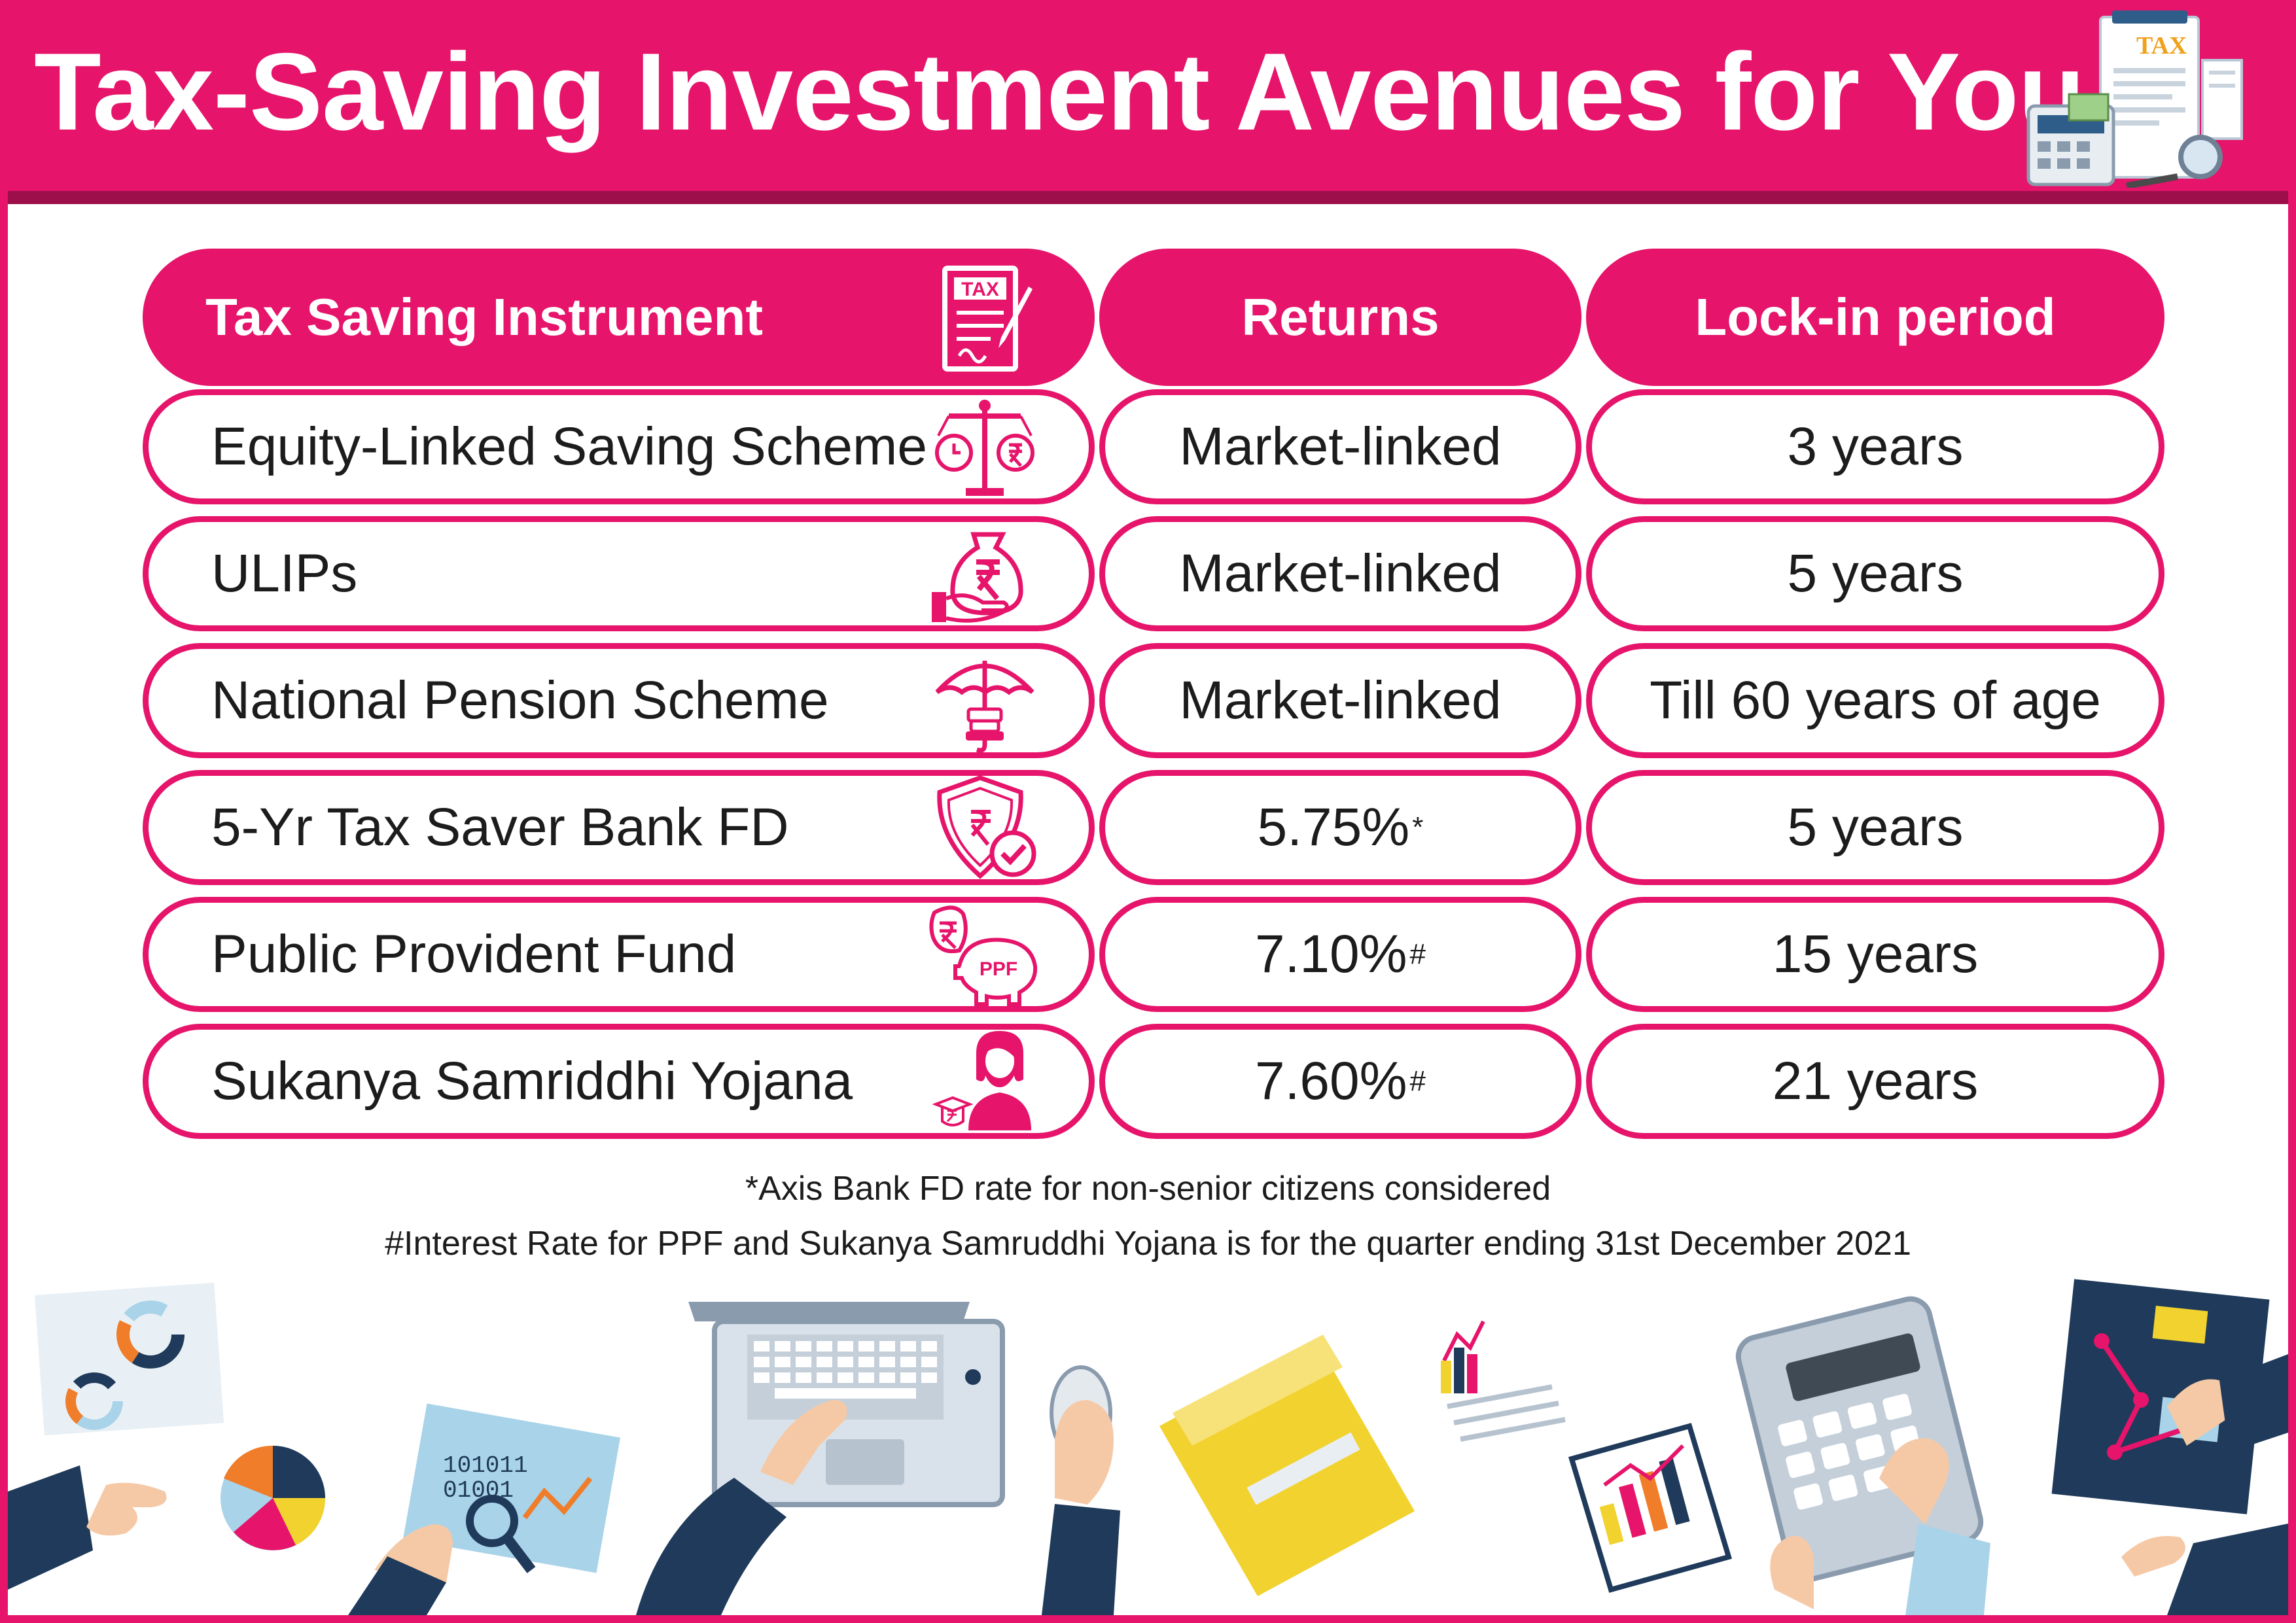 The width and height of the screenshot is (2296, 1623). What do you see at coordinates (1340, 955) in the screenshot?
I see `table-row-returns: 7.10% #` at bounding box center [1340, 955].